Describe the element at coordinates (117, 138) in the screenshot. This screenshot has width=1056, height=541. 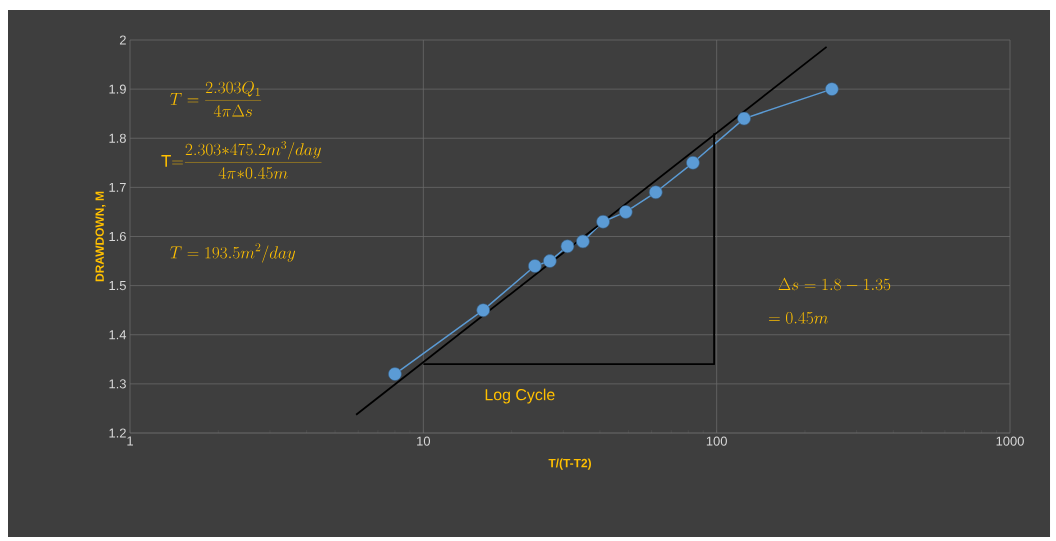
I see `y-tick-label: 1.8` at that location.